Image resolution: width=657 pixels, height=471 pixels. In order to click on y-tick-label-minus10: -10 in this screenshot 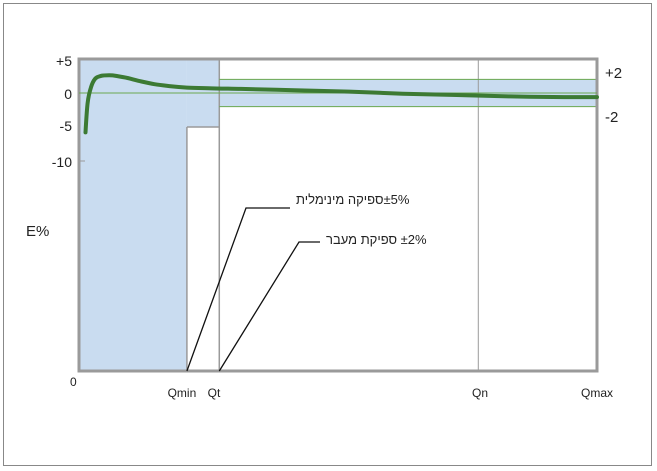, I will do `click(62, 162)`.